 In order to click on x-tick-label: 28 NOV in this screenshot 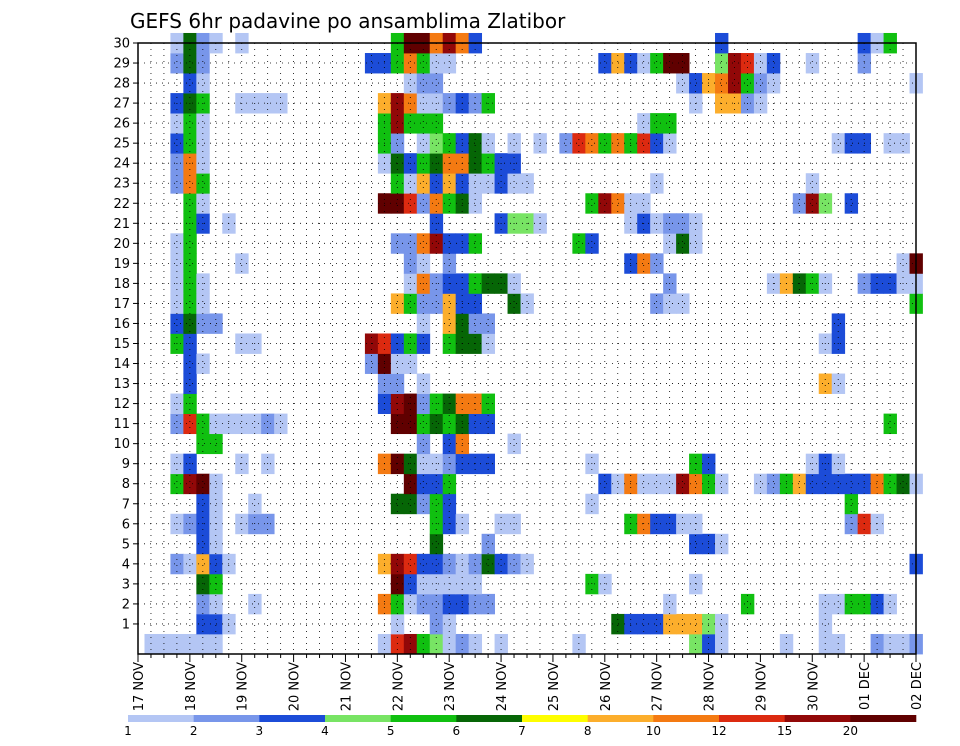, I will do `click(710, 686)`.